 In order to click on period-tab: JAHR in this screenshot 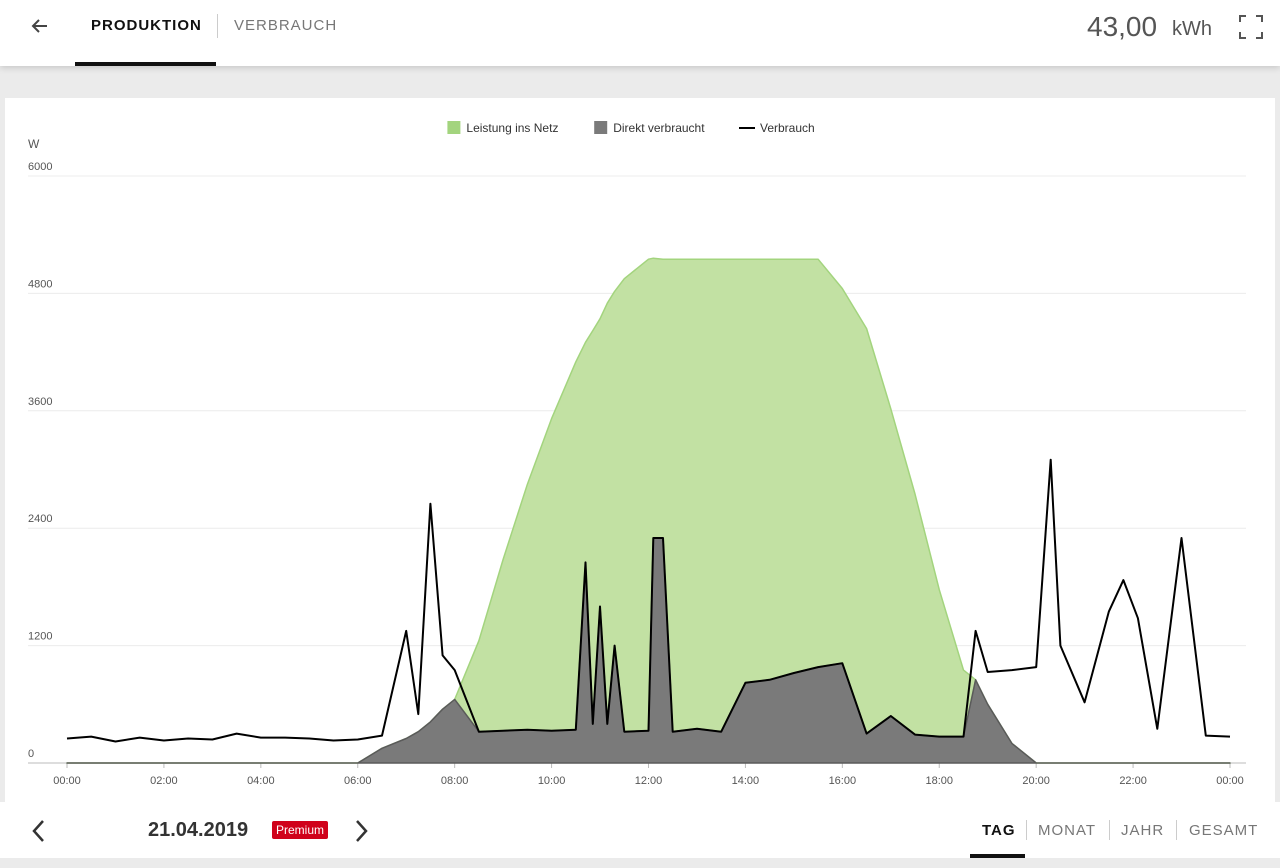, I will do `click(1143, 830)`.